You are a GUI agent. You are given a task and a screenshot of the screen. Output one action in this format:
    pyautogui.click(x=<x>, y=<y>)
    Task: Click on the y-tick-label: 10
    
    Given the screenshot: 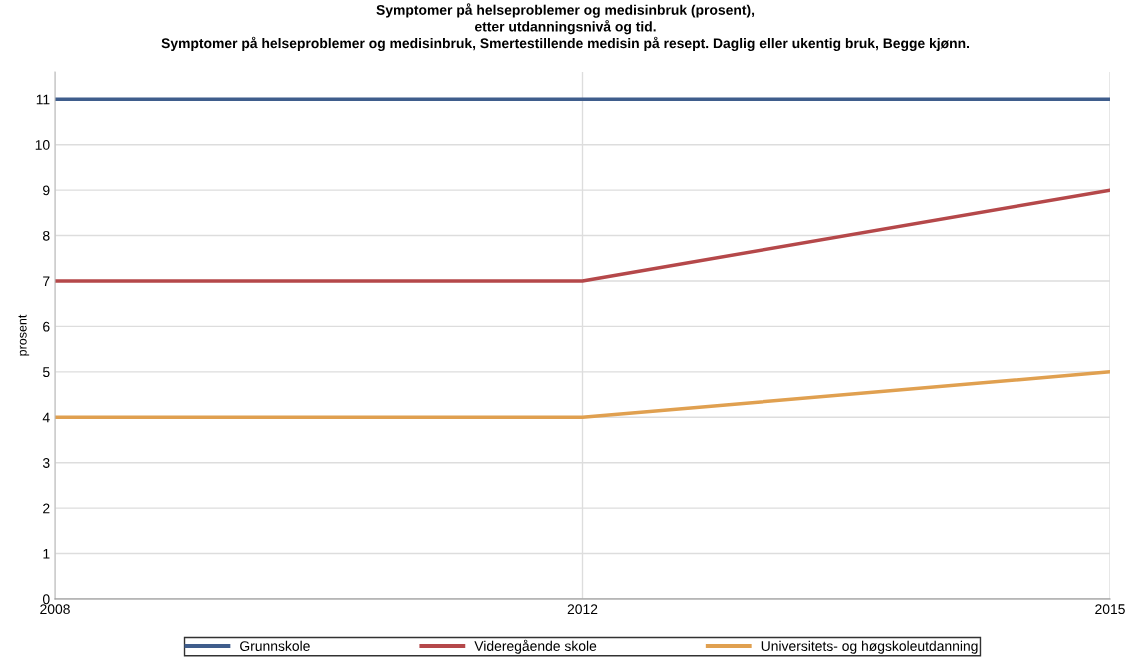 What is the action you would take?
    pyautogui.click(x=42, y=145)
    